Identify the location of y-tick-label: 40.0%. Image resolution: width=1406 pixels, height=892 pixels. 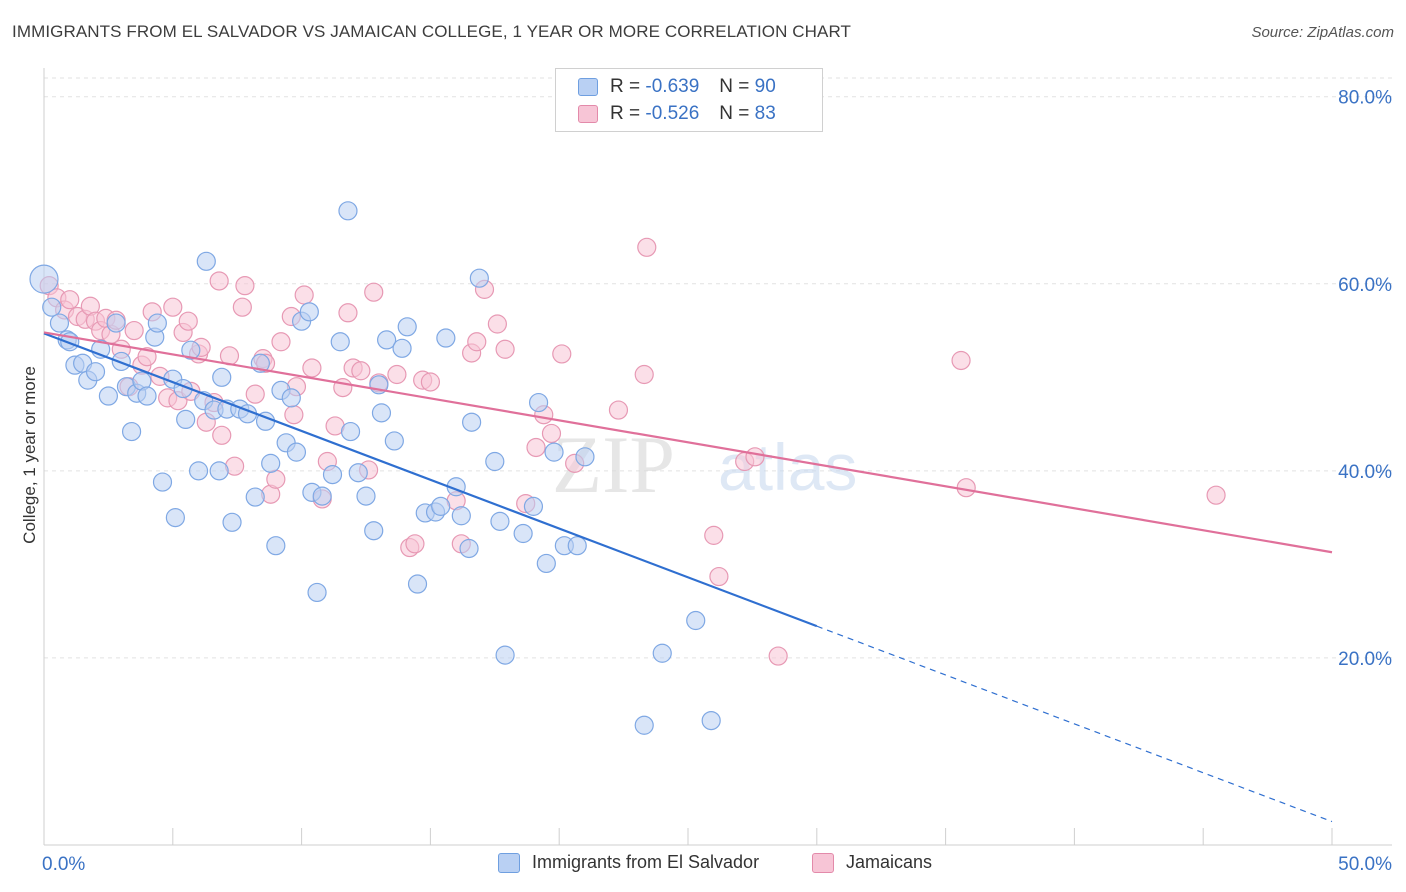
(1365, 472).